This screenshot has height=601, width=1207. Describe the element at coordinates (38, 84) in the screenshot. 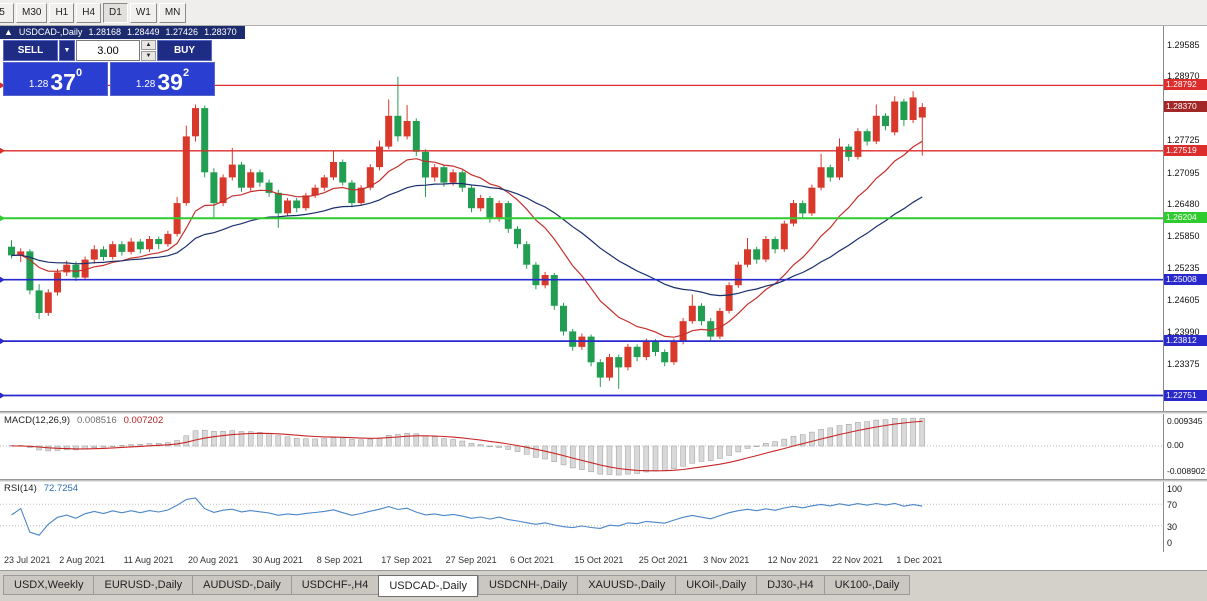

I see `sell-price-big-figure: 1.28` at that location.